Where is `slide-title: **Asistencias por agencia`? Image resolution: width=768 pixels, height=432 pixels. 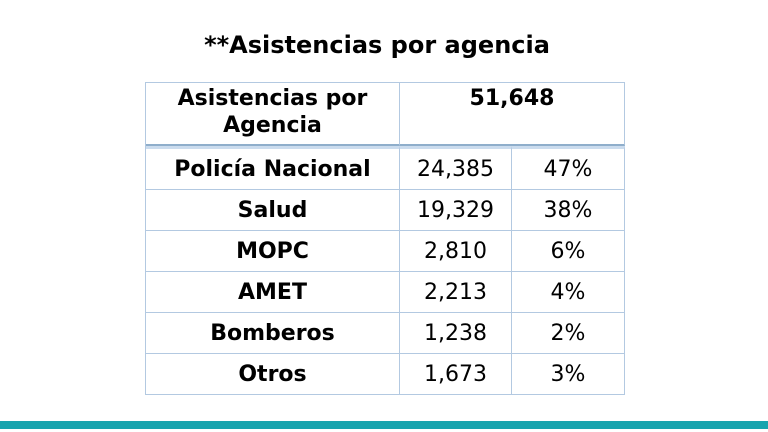
slide-title: **Asistencias por agencia is located at coordinates (377, 45).